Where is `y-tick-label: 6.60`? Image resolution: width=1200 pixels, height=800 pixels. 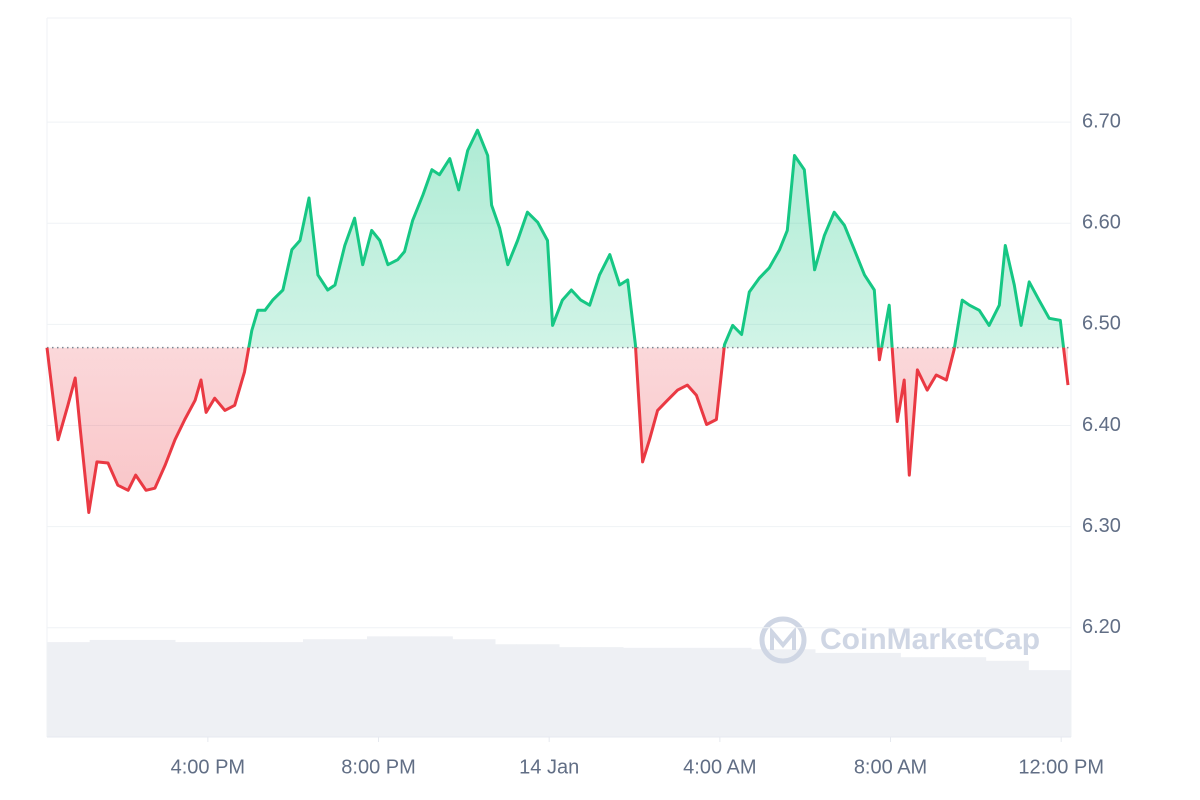 y-tick-label: 6.60 is located at coordinates (1101, 223).